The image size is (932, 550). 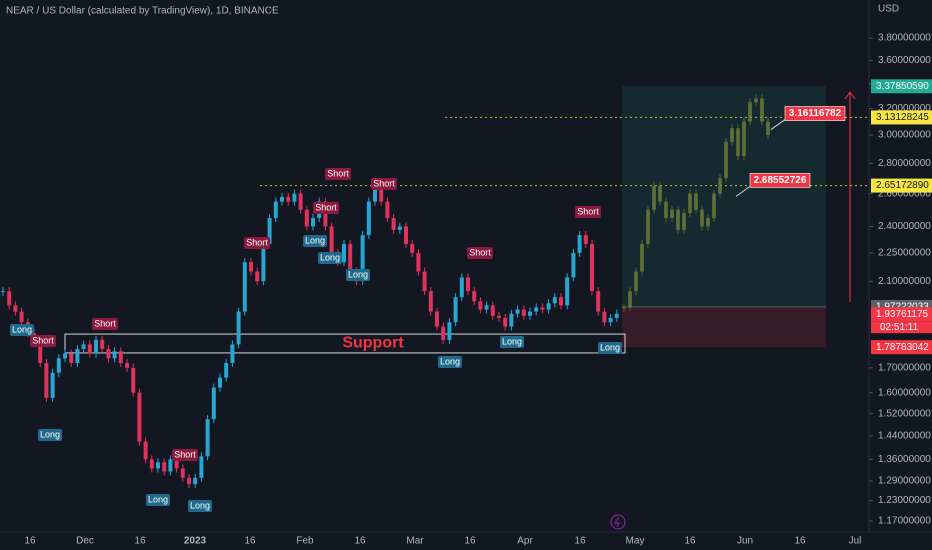 I want to click on event-icon, so click(x=618, y=522).